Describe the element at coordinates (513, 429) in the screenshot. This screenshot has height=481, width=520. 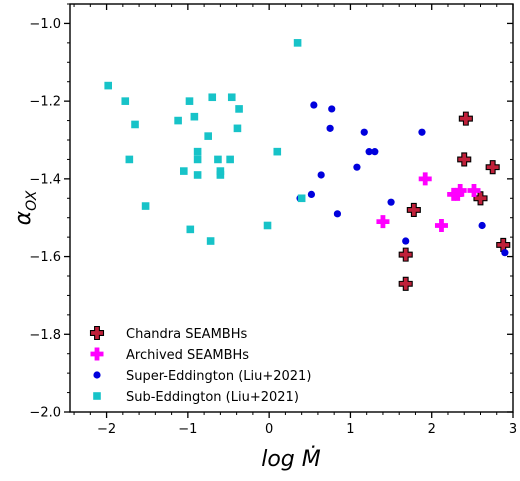
I see `x-tick-label: 3` at that location.